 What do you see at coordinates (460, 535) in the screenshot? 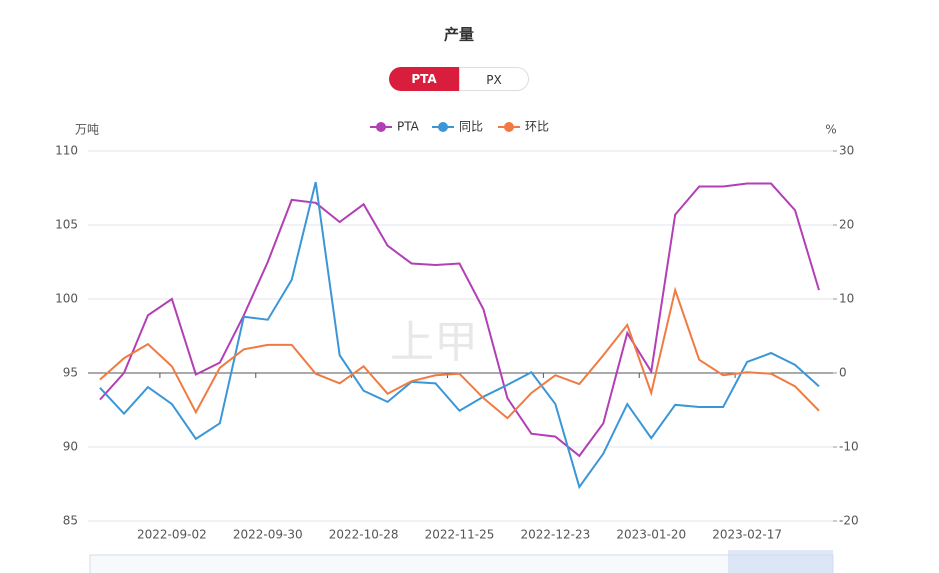
I see `x-tick-label: 2022-11-25` at bounding box center [460, 535].